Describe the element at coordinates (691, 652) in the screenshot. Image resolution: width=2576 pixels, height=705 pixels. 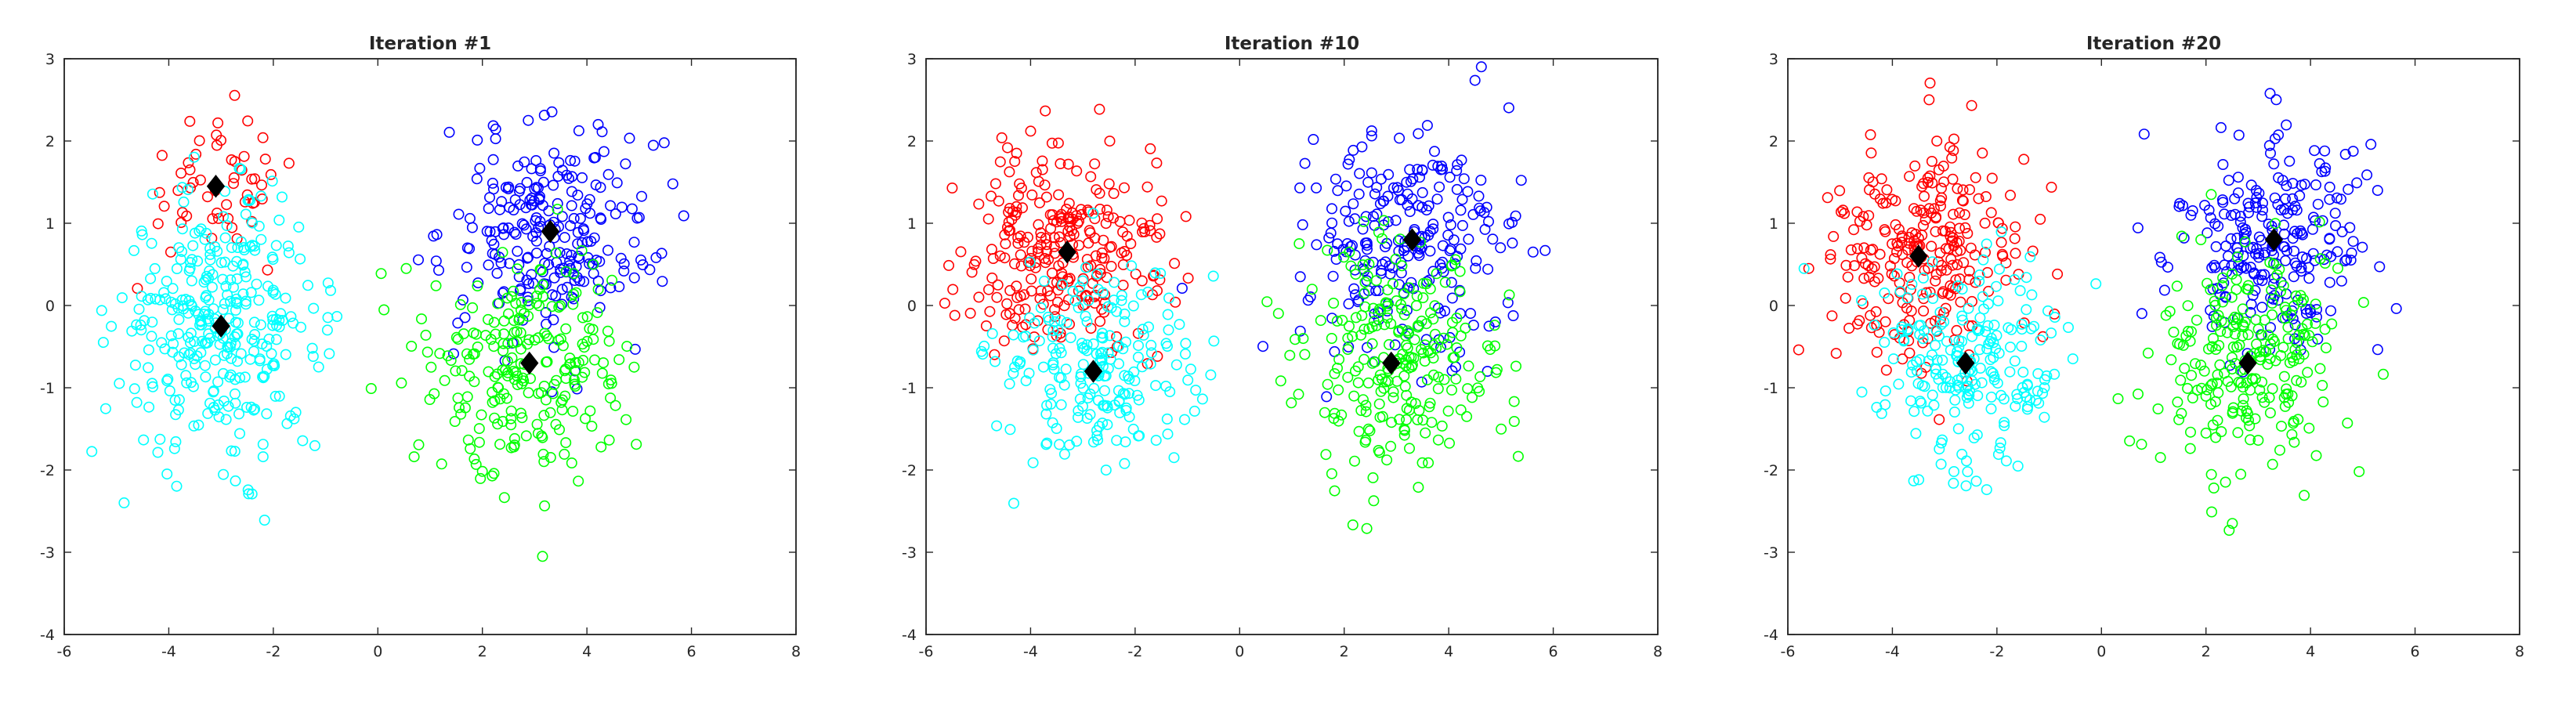
I see `x-tick-label: 6` at that location.